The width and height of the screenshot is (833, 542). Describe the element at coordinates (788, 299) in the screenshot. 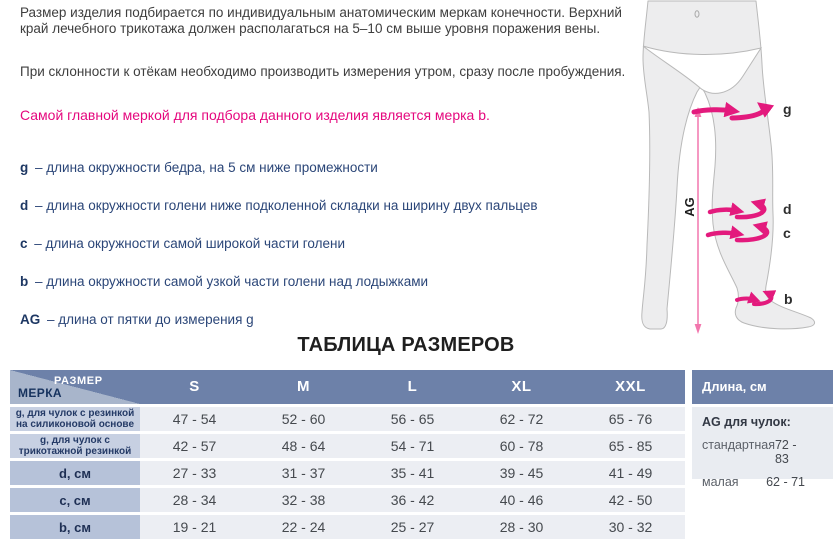

I see `b-figure-label: b` at that location.